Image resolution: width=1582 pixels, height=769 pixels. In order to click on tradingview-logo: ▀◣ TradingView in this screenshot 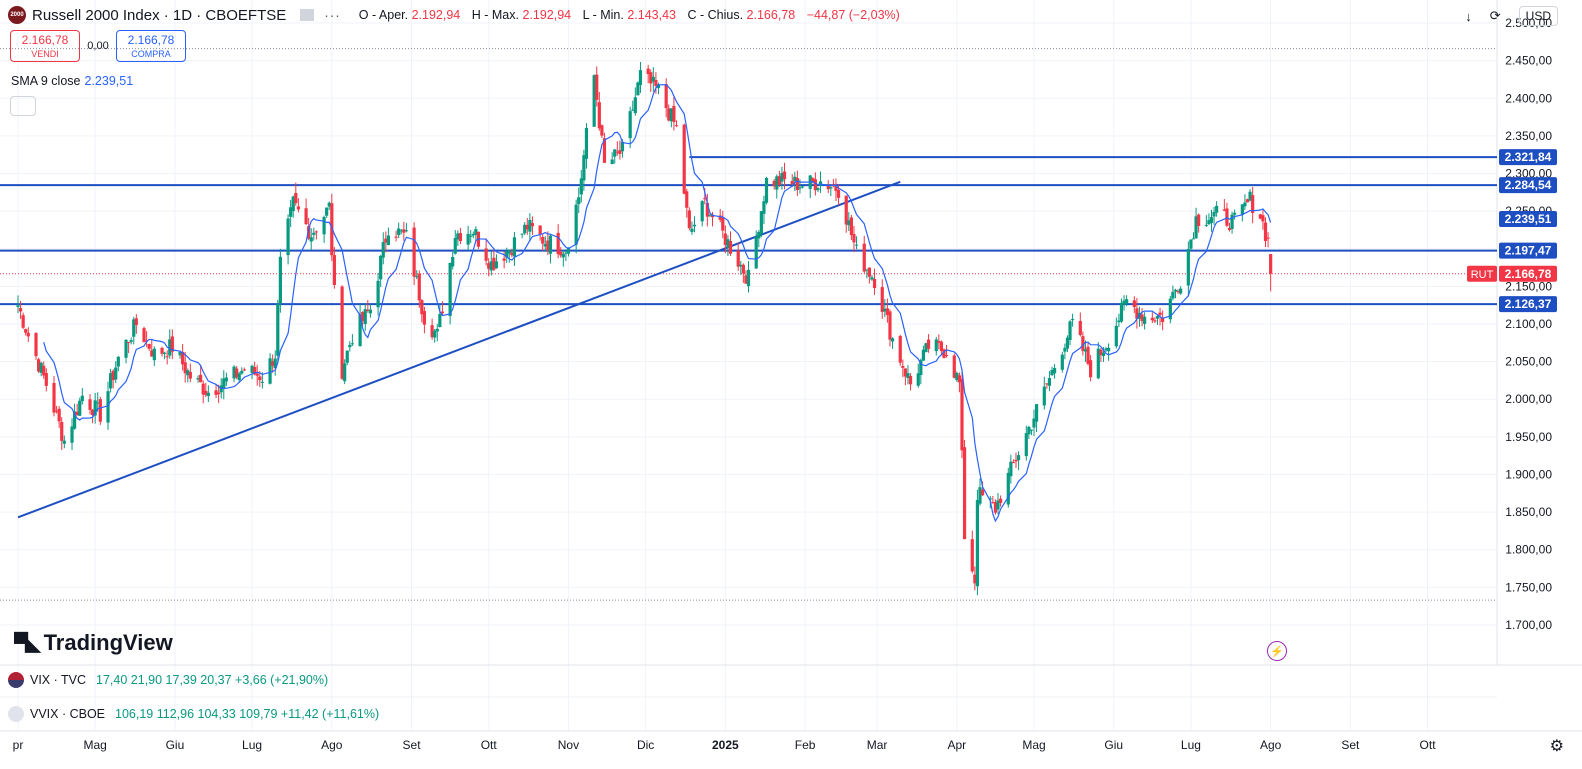, I will do `click(93, 643)`.